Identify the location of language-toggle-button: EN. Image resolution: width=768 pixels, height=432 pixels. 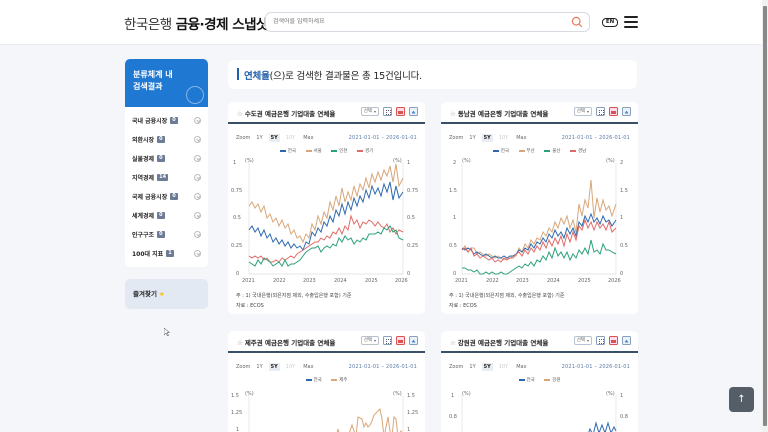
(610, 22).